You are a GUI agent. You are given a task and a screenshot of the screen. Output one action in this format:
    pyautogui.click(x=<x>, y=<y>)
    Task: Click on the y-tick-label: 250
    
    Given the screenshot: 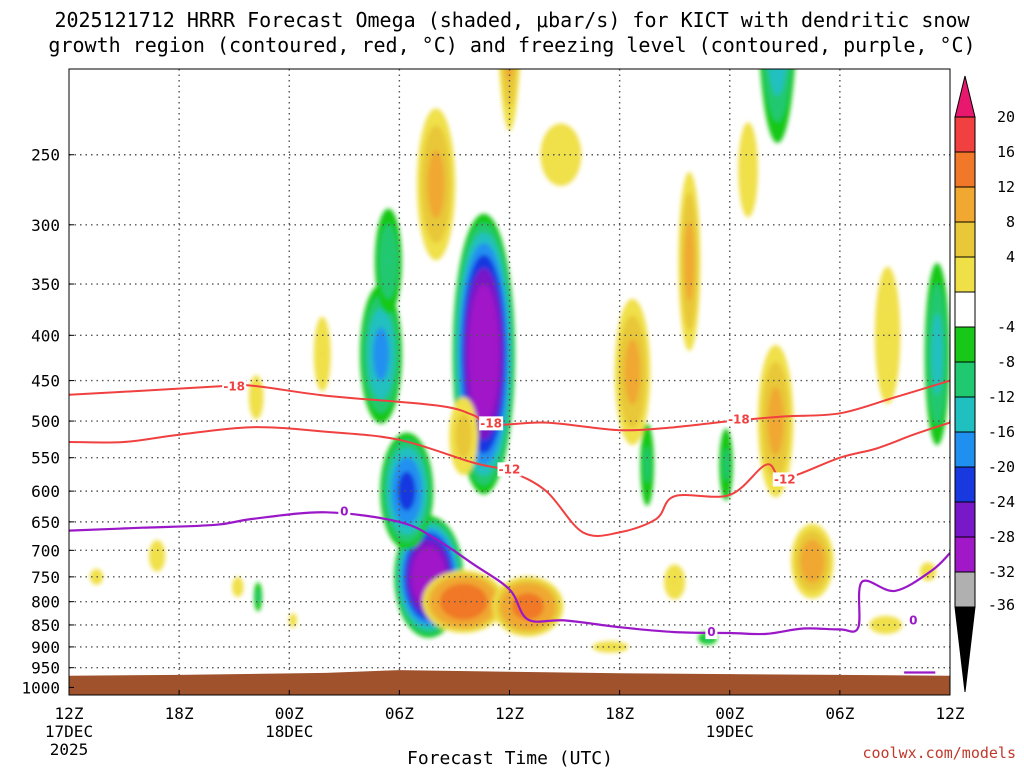 What is the action you would take?
    pyautogui.click(x=45, y=155)
    